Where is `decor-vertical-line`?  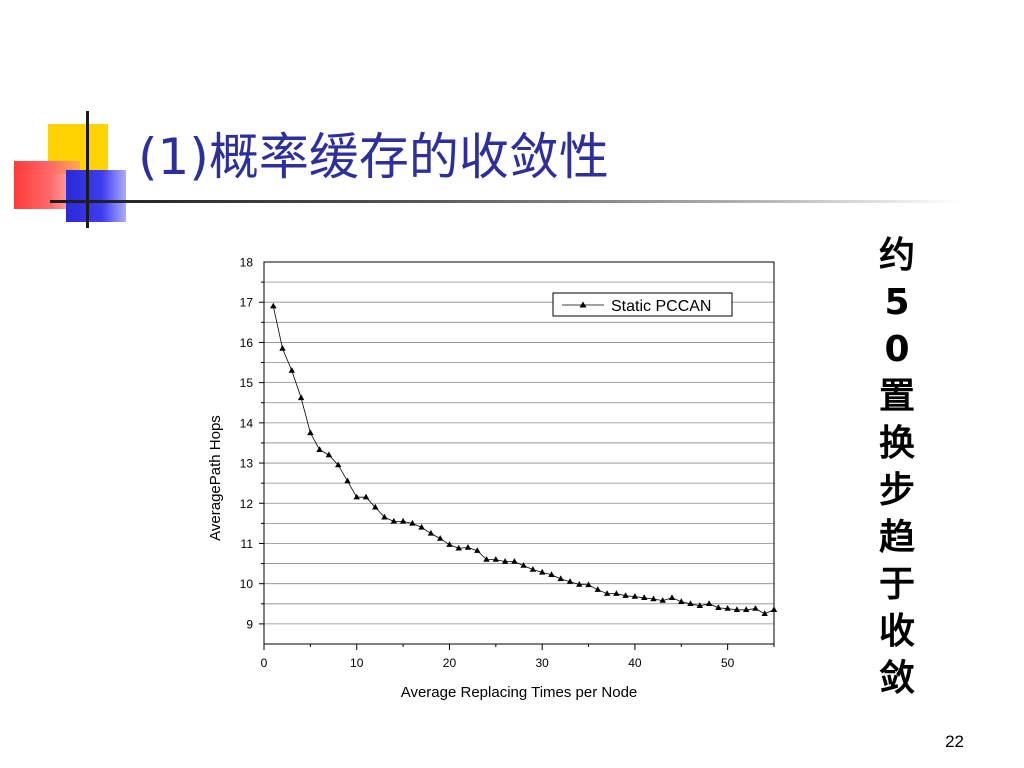 decor-vertical-line is located at coordinates (87, 169).